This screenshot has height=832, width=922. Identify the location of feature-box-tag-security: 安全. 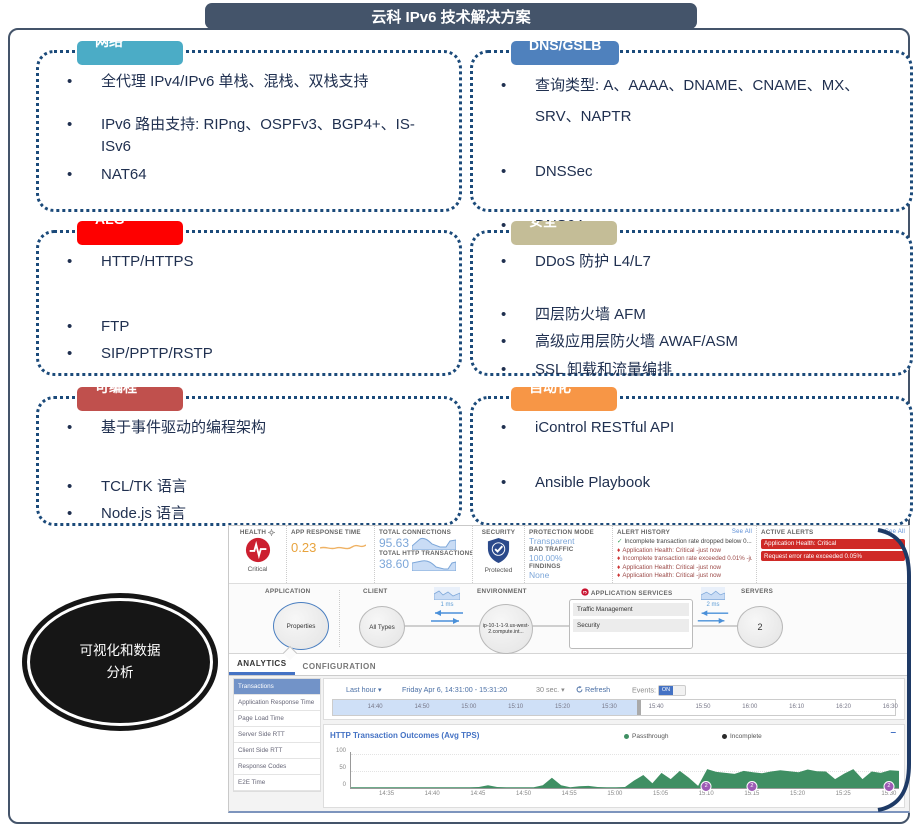
(564, 233).